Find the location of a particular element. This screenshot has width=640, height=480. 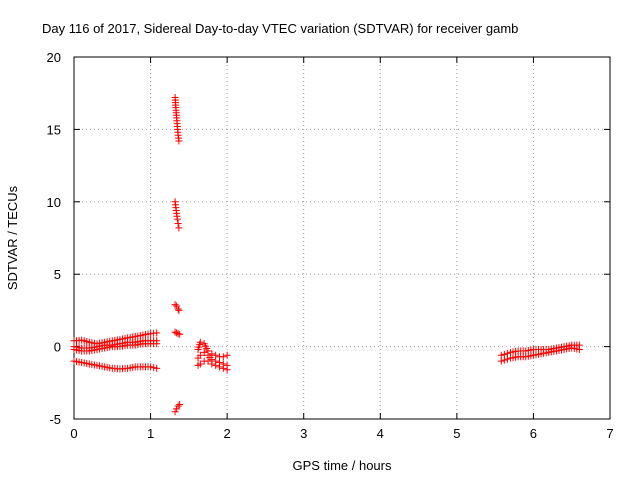

x-axis-label: GPS time / hours is located at coordinates (342, 465).